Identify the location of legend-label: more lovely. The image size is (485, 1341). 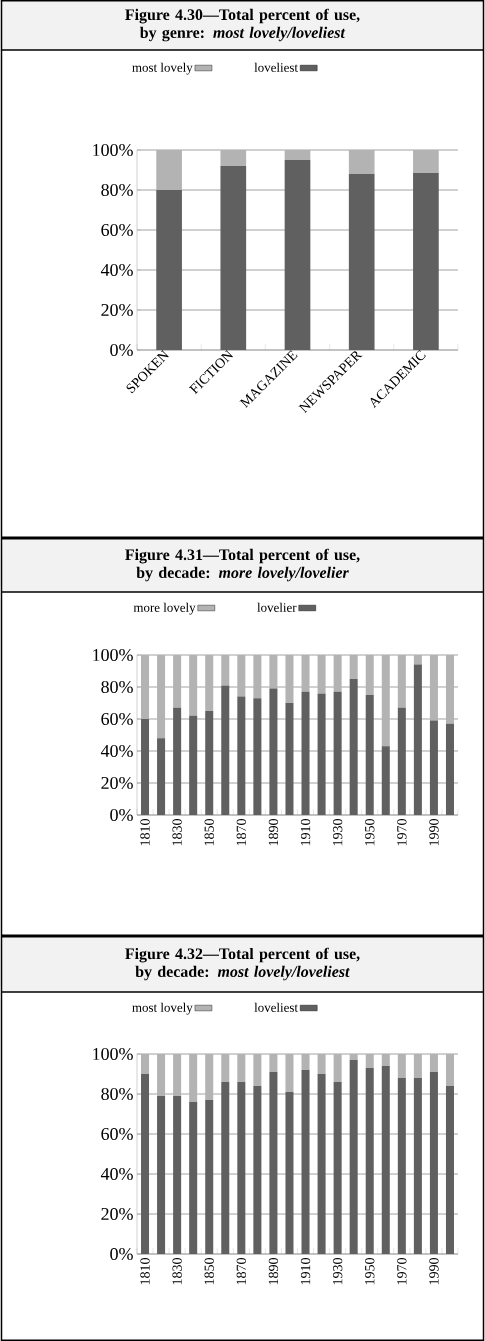
(164, 608).